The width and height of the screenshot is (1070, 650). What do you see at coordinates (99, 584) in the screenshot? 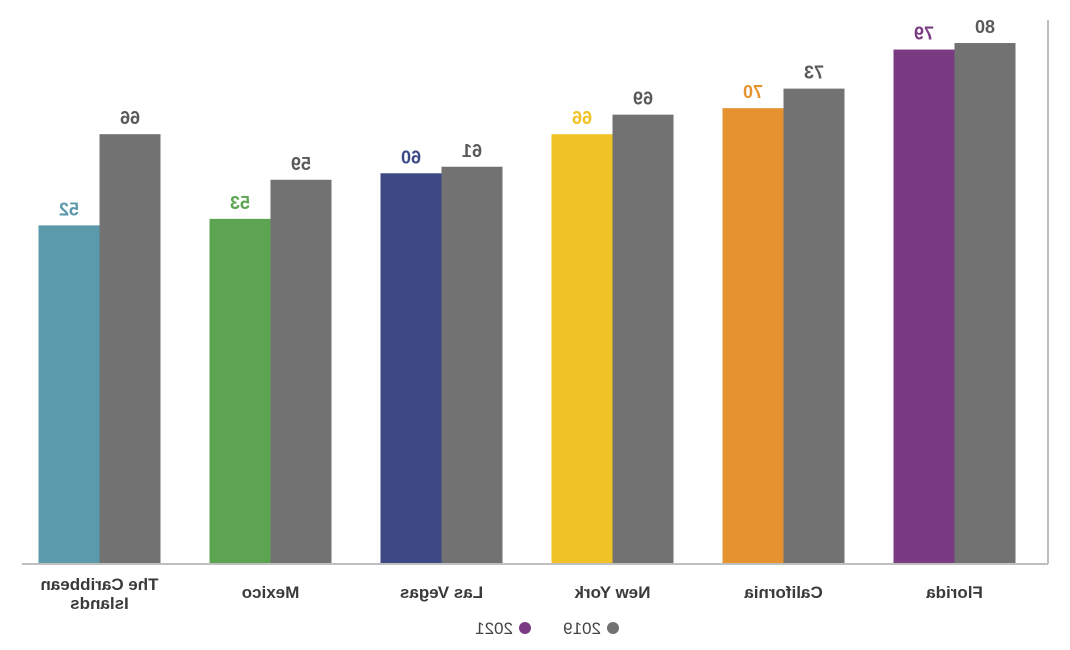
I see `category-label: The Caribbean` at bounding box center [99, 584].